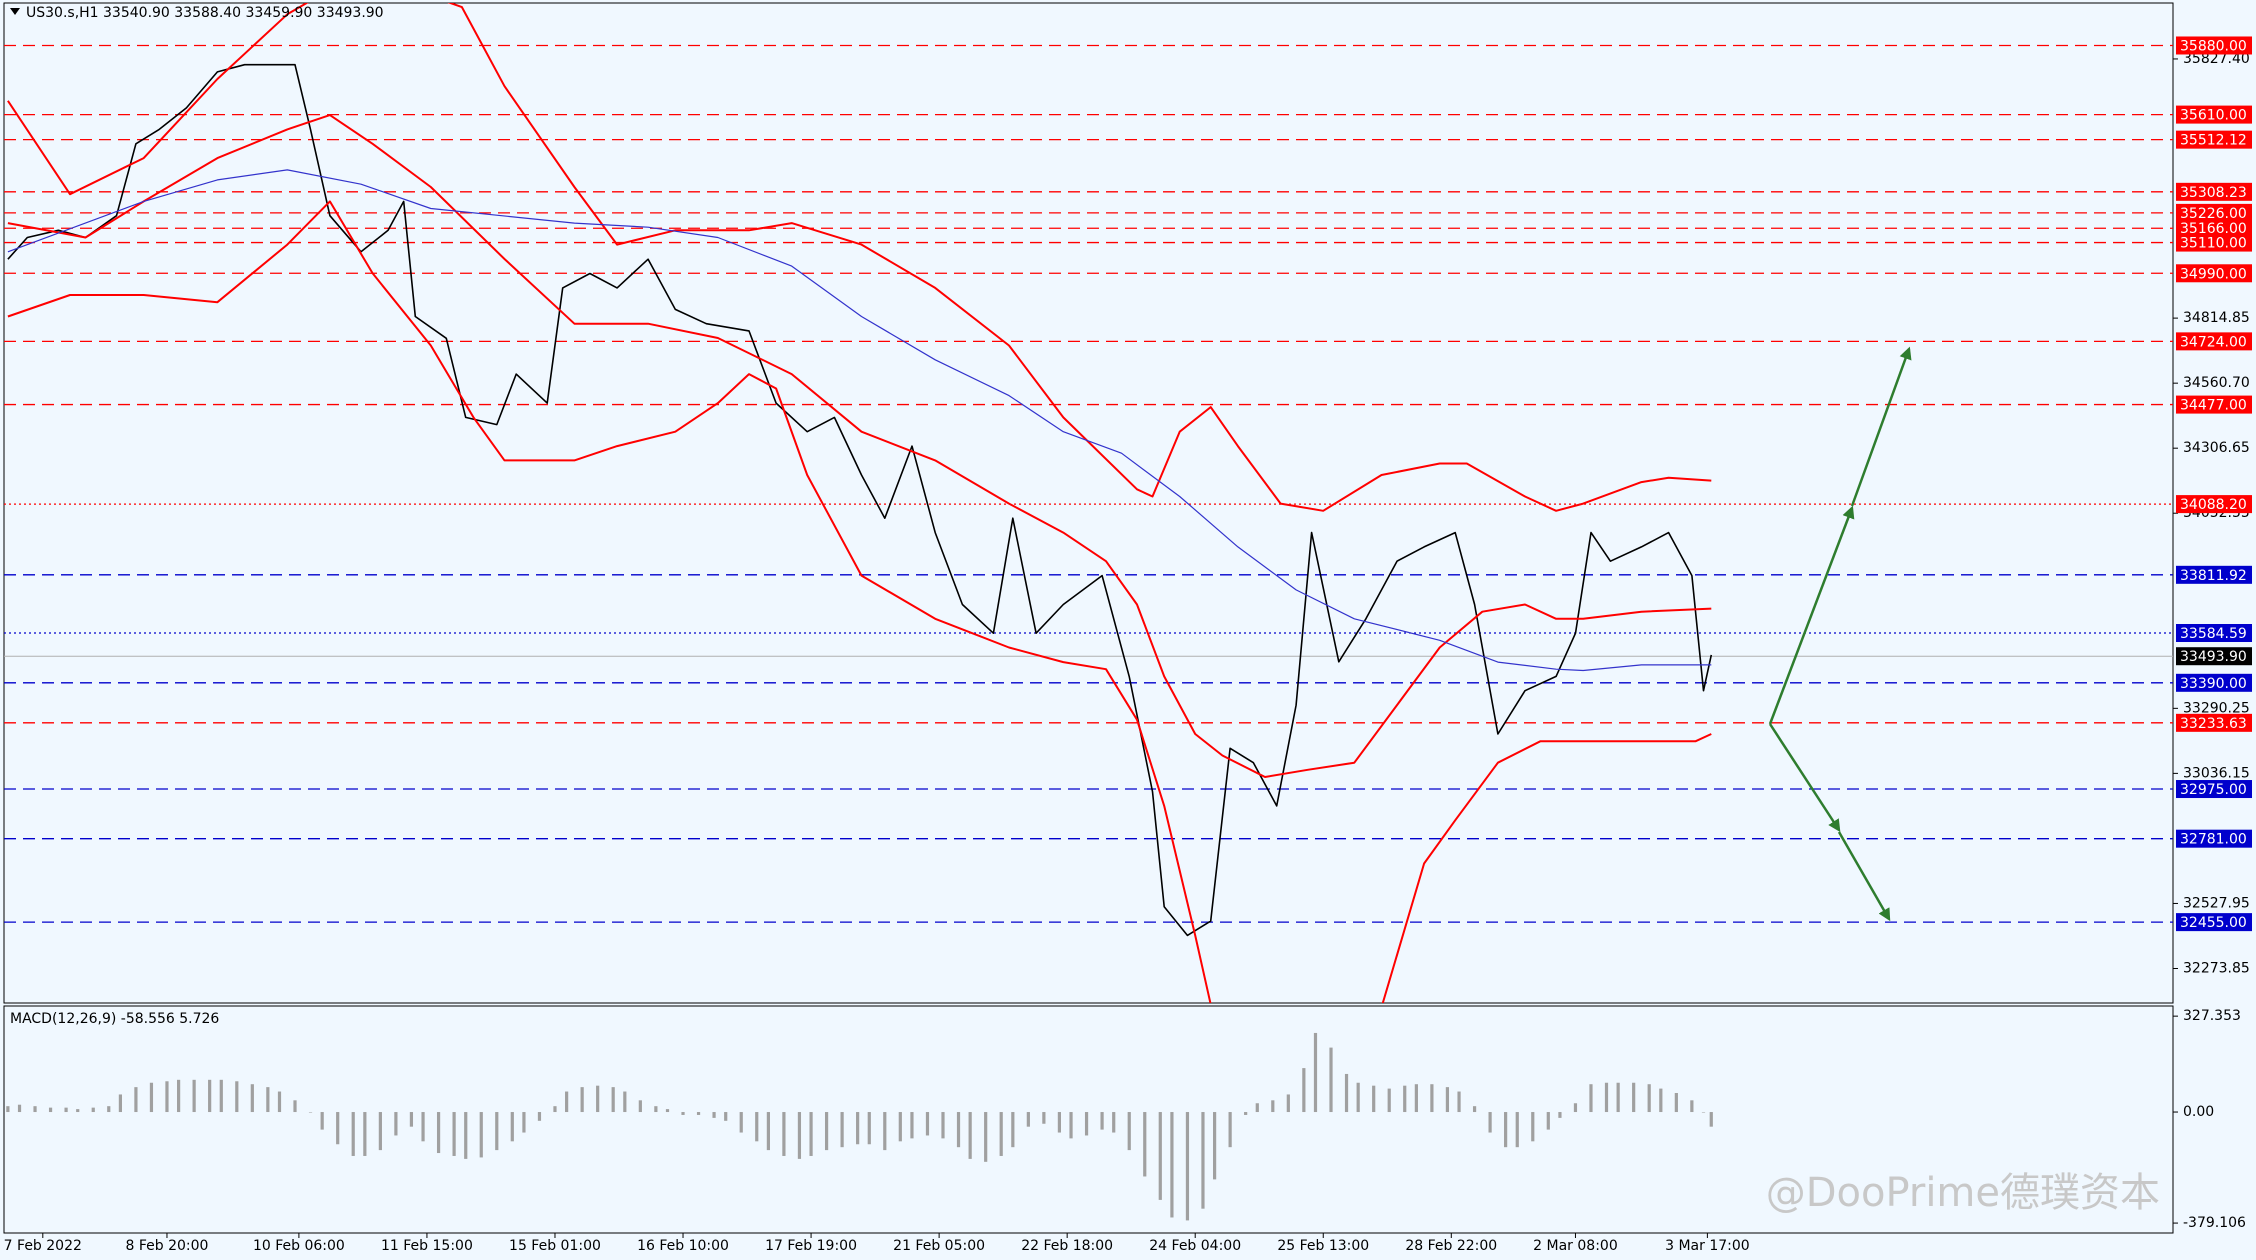 This screenshot has height=1260, width=2256. What do you see at coordinates (683, 1246) in the screenshot?
I see `x-tick-label: 16 Feb 10:00` at bounding box center [683, 1246].